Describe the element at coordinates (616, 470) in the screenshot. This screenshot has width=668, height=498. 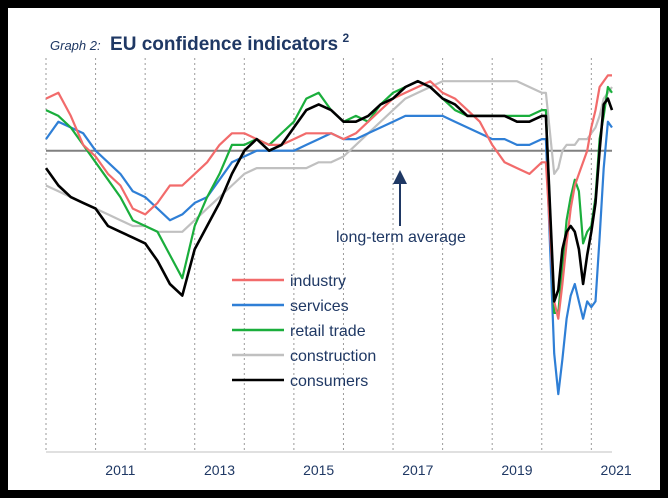
I see `x-tick-label-2021: 2021` at that location.